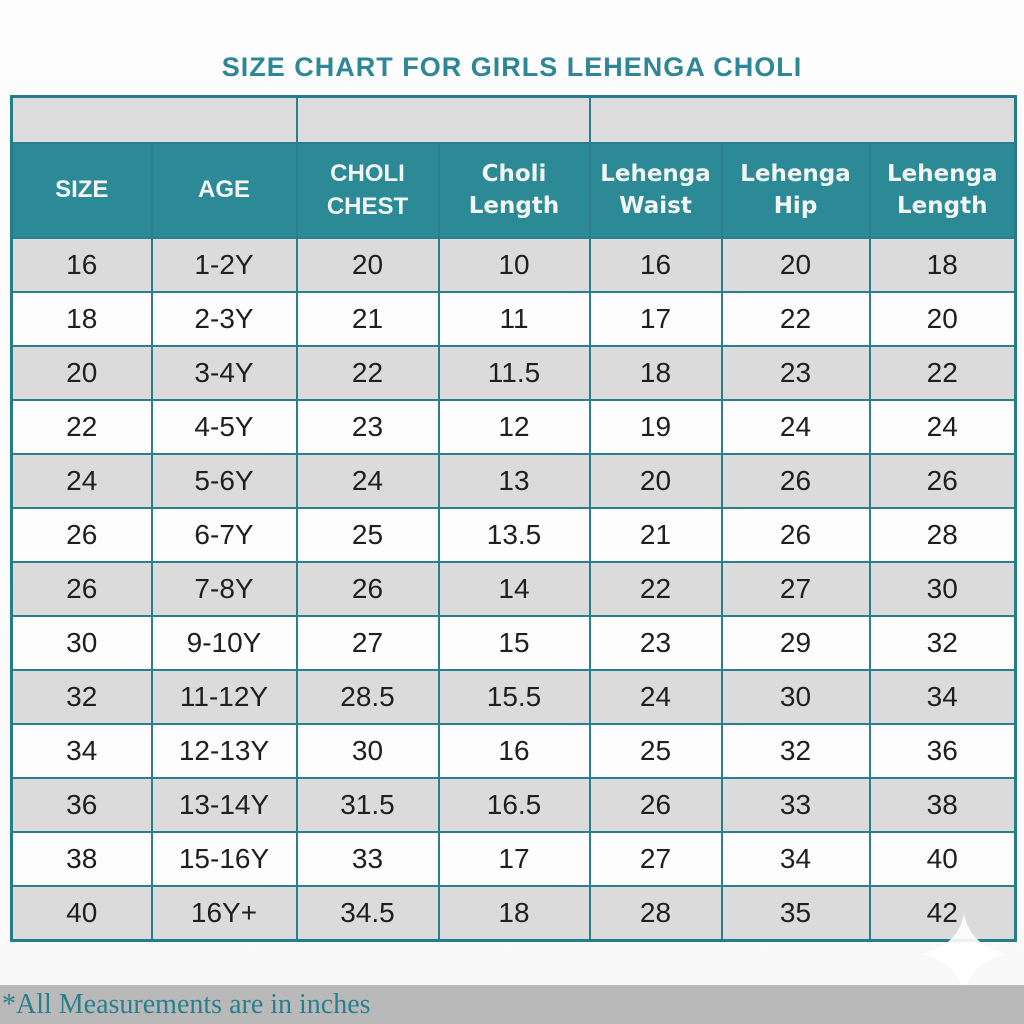  I want to click on page-title: SIZE CHART FOR GIRLS LEHENGA CHOLI, so click(512, 67).